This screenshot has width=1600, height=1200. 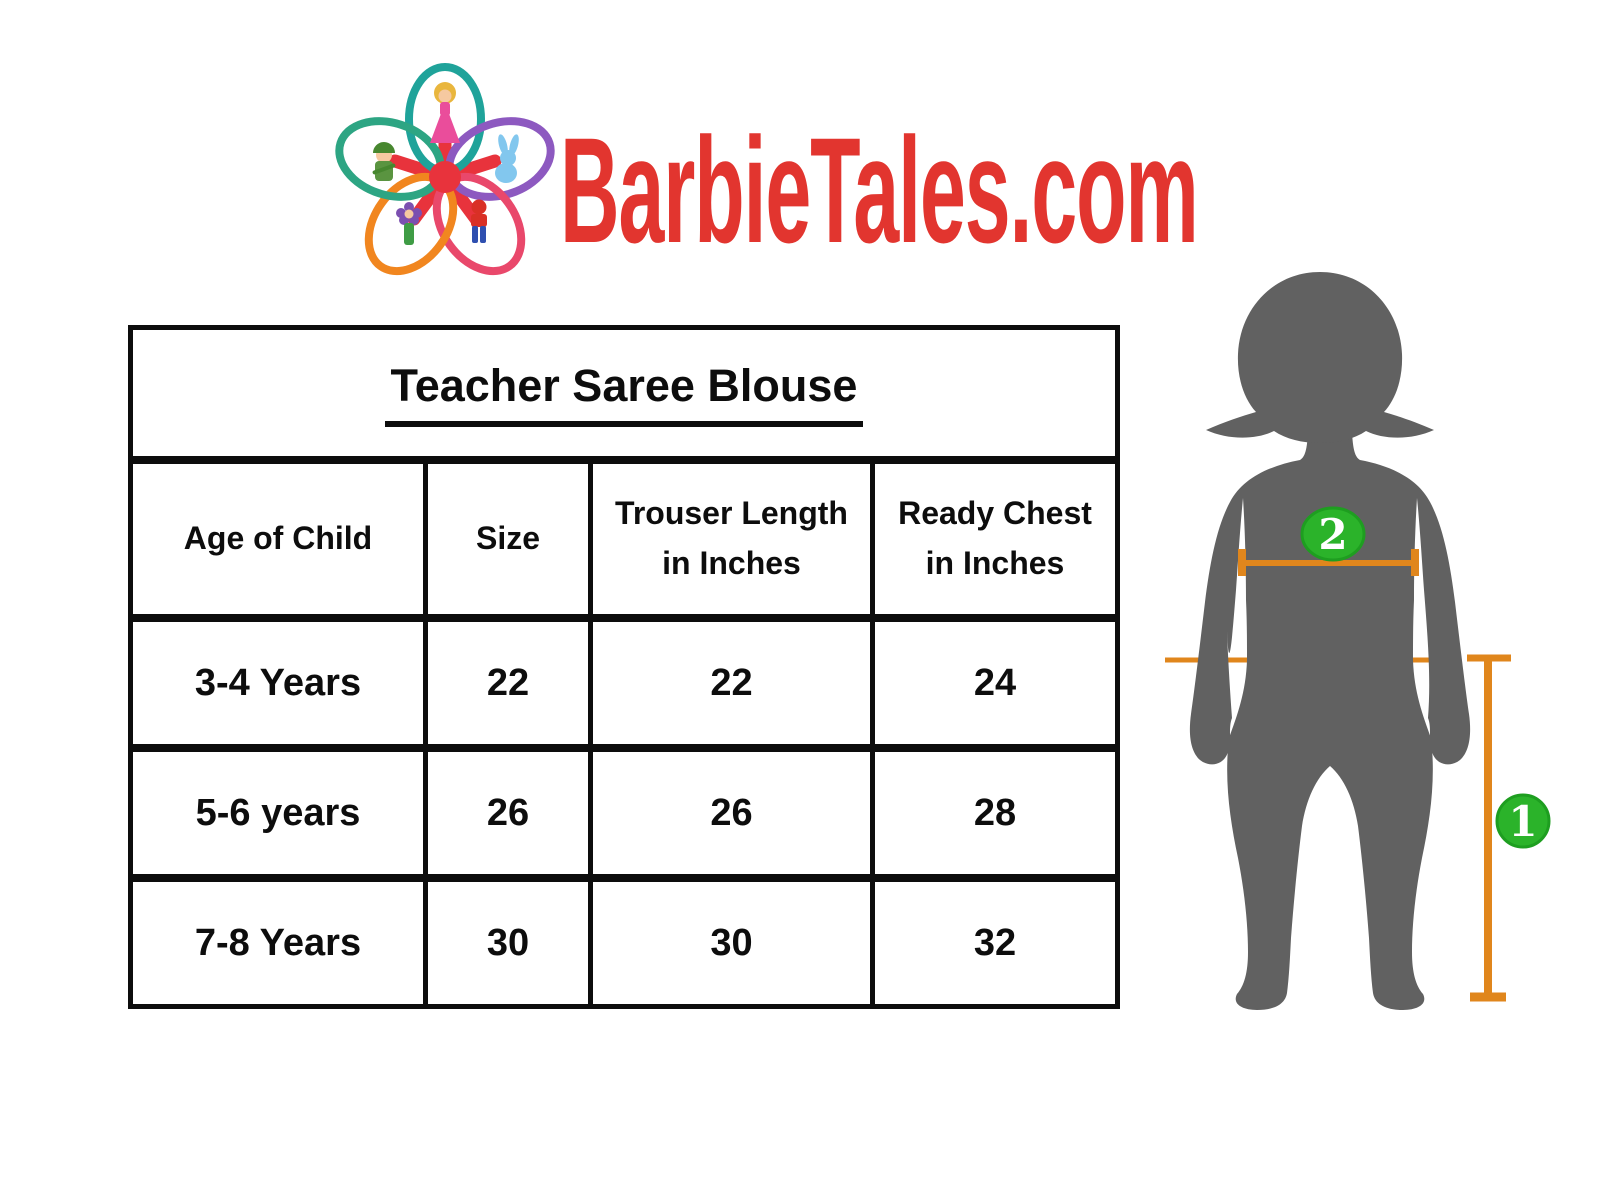 What do you see at coordinates (879, 190) in the screenshot?
I see `site-title: BarbieTales.com` at bounding box center [879, 190].